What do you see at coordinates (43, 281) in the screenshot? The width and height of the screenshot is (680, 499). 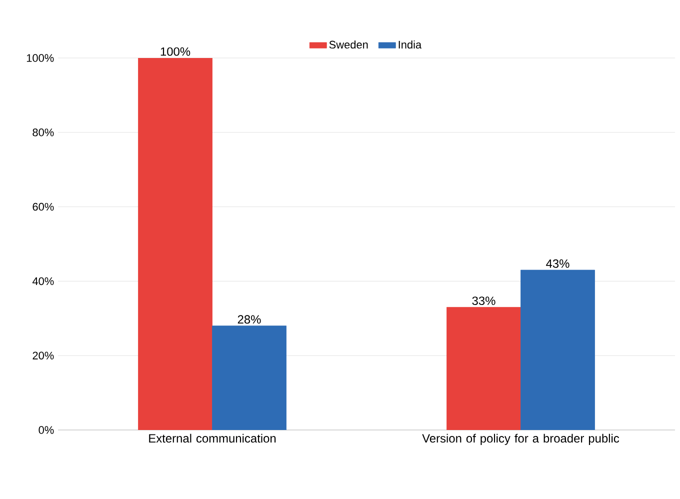 I see `y-tick-label: 40%` at bounding box center [43, 281].